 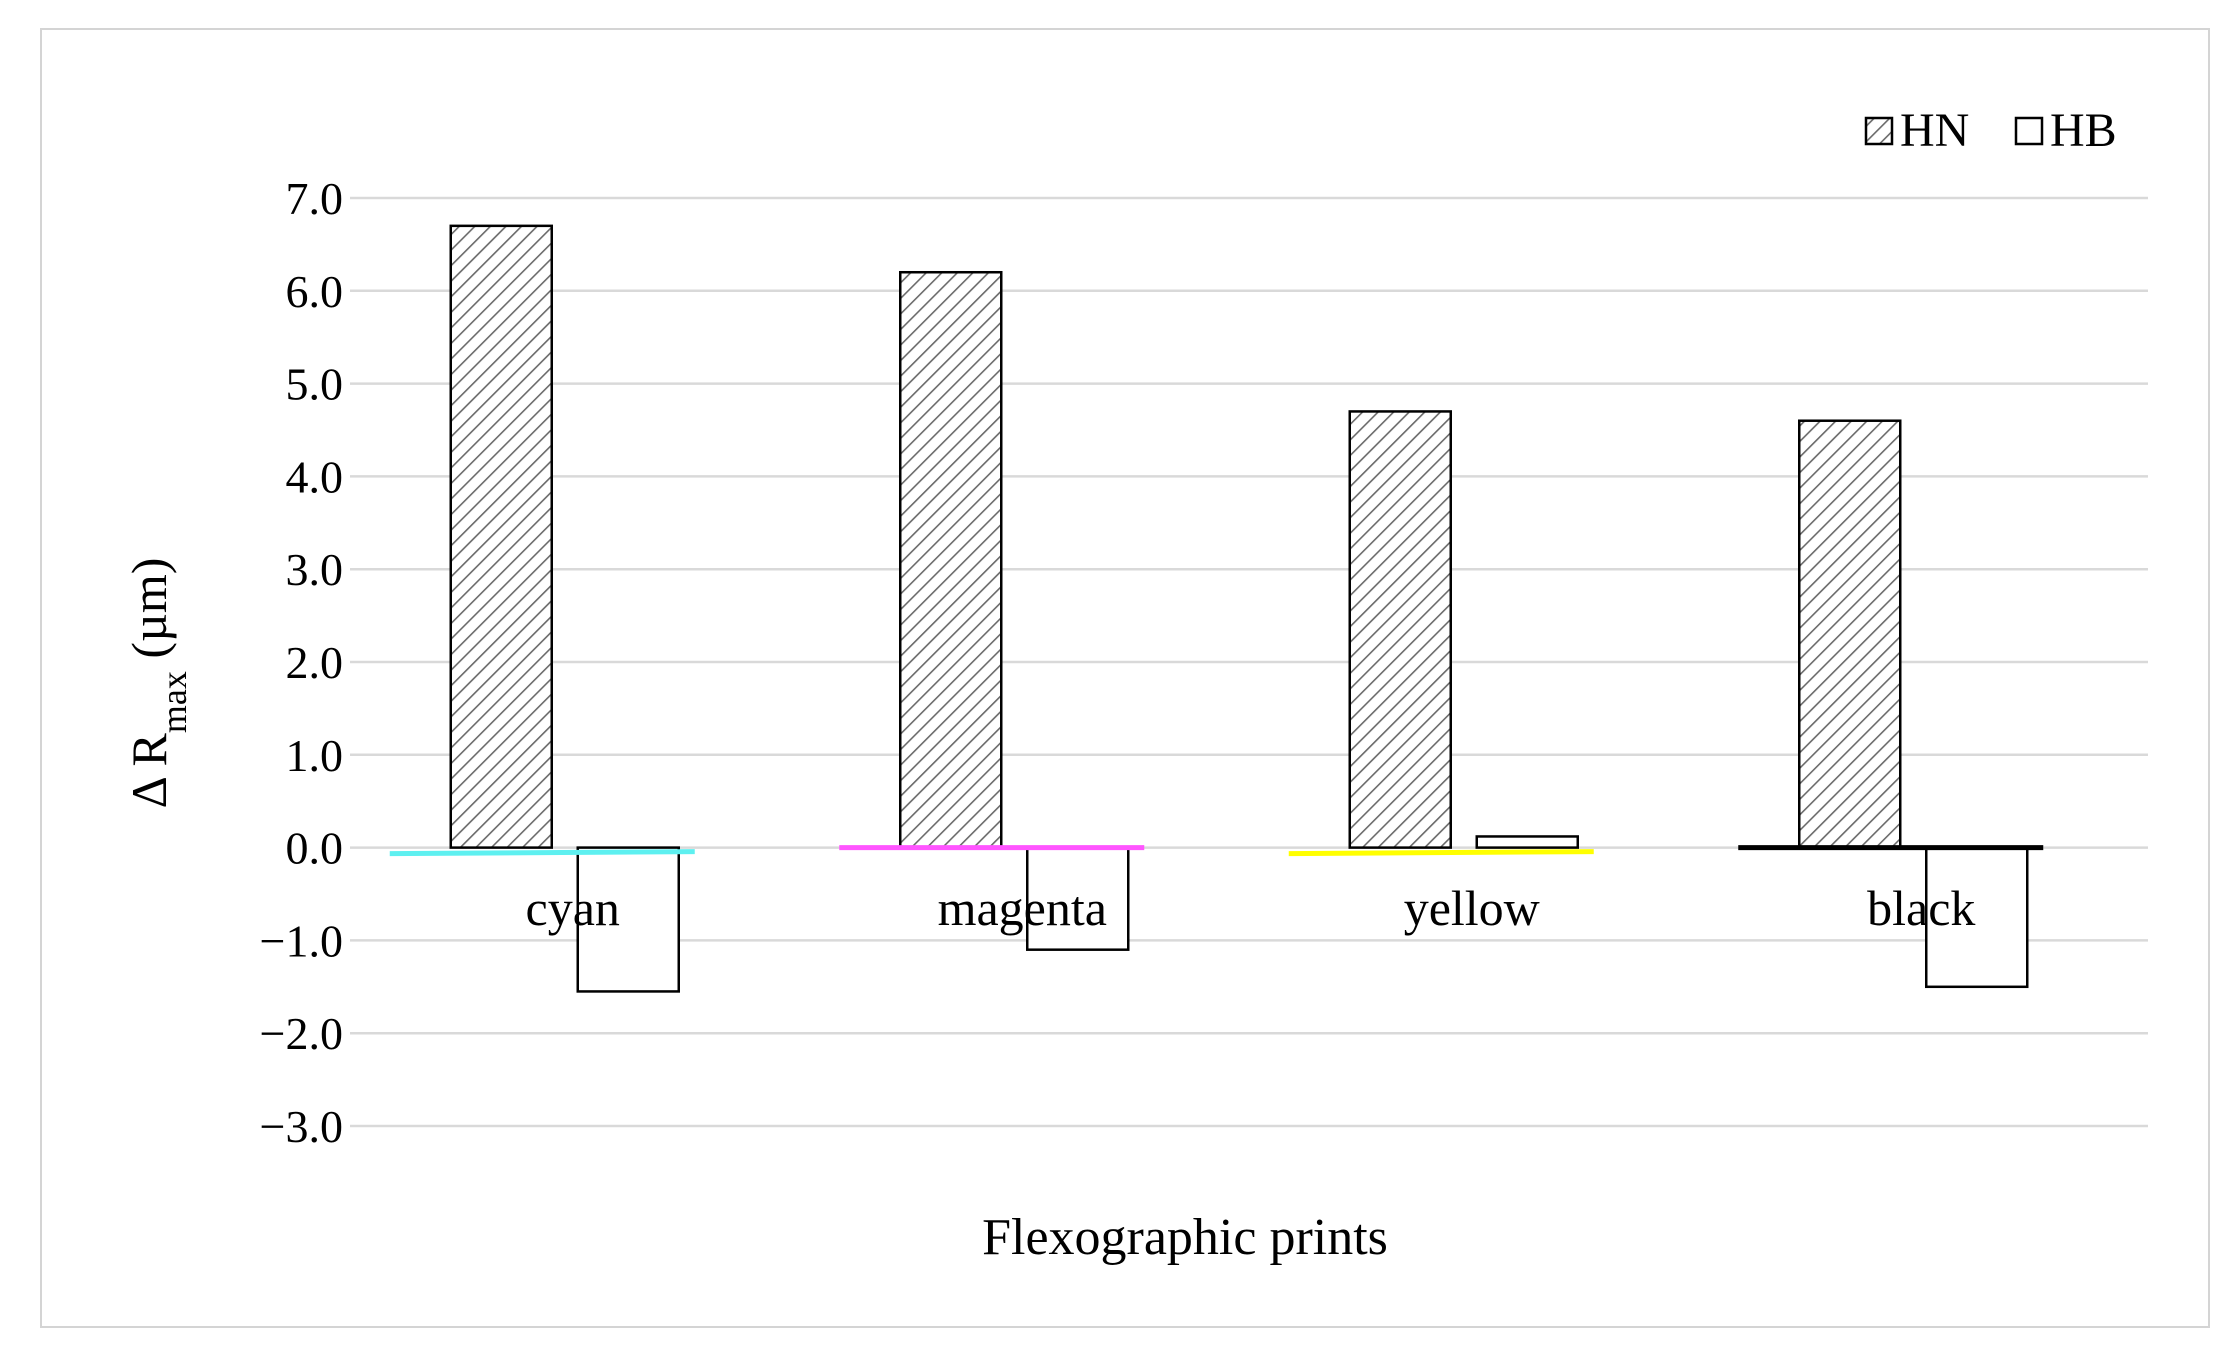 What do you see at coordinates (1022, 908) in the screenshot?
I see `category-label-magenta: magenta` at bounding box center [1022, 908].